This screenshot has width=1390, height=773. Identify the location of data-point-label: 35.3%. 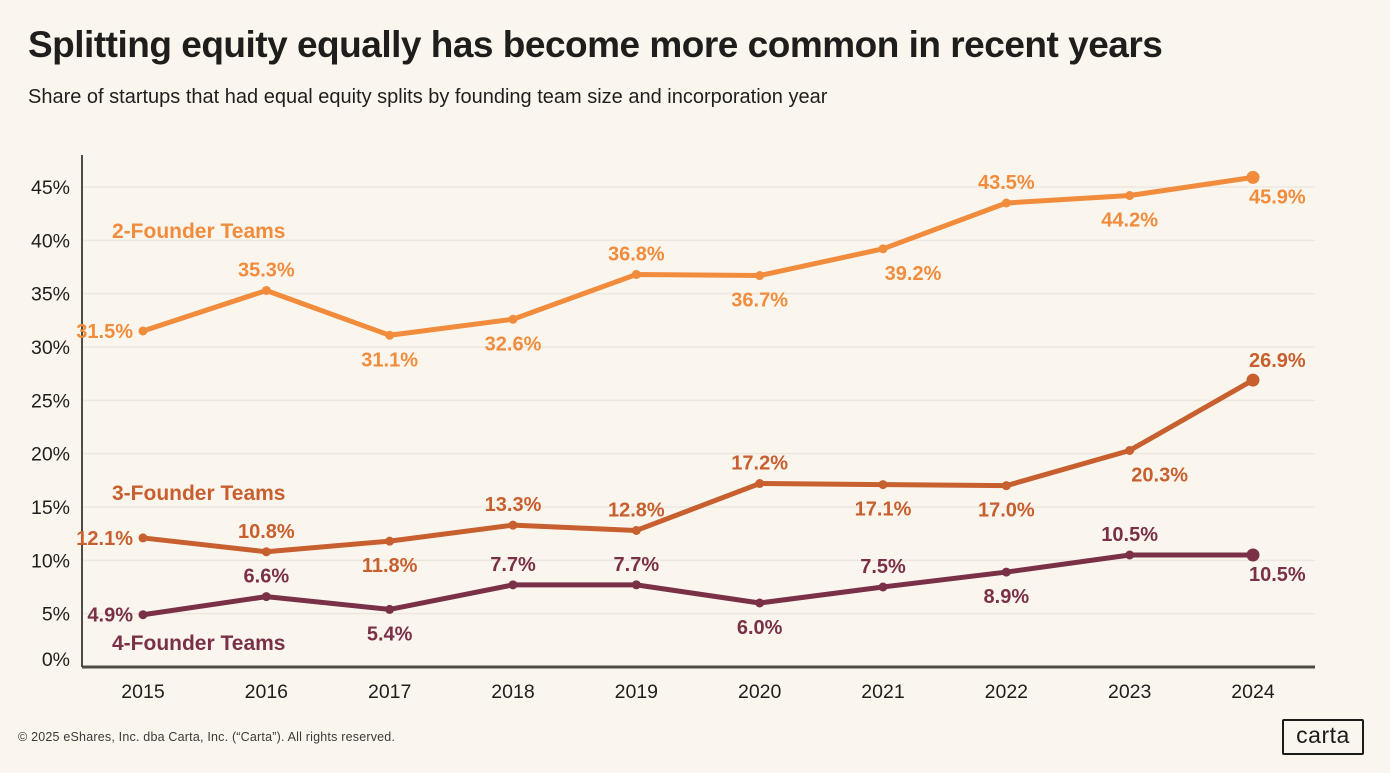
(266, 270).